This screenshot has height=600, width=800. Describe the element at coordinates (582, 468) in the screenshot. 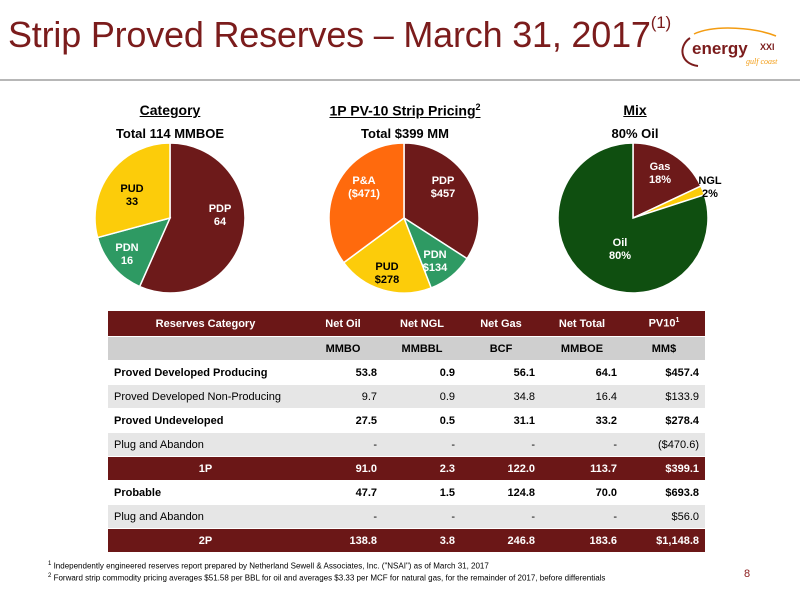

I see `table-cell: 113.7` at that location.